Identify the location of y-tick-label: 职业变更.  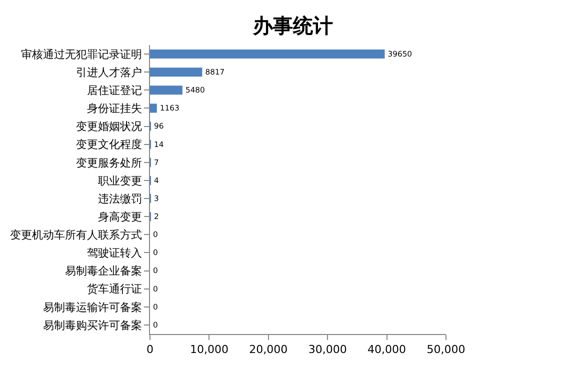
(120, 181).